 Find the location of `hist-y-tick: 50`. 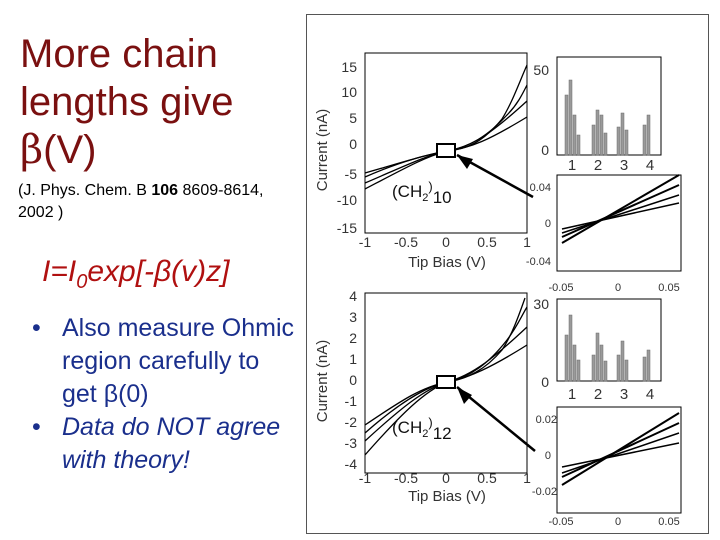

hist-y-tick: 50 is located at coordinates (541, 70).